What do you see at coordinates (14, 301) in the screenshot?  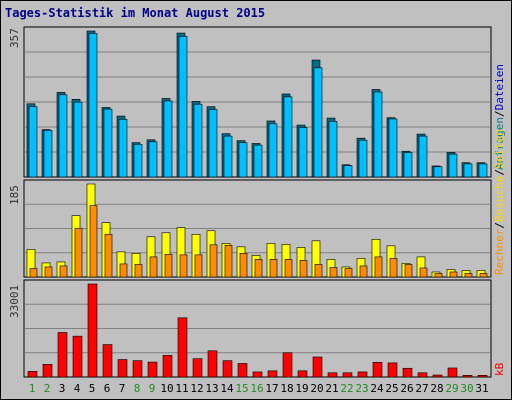 I see `bottom-panel-max-label: 33001` at bounding box center [14, 301].